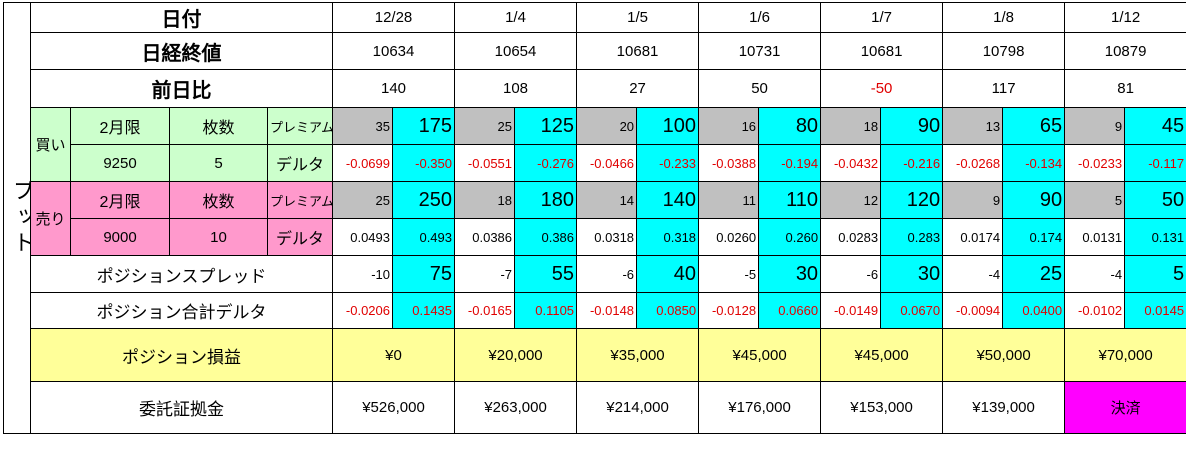  What do you see at coordinates (423, 310) in the screenshot?
I see `total-delta-total: 0.1435` at bounding box center [423, 310].